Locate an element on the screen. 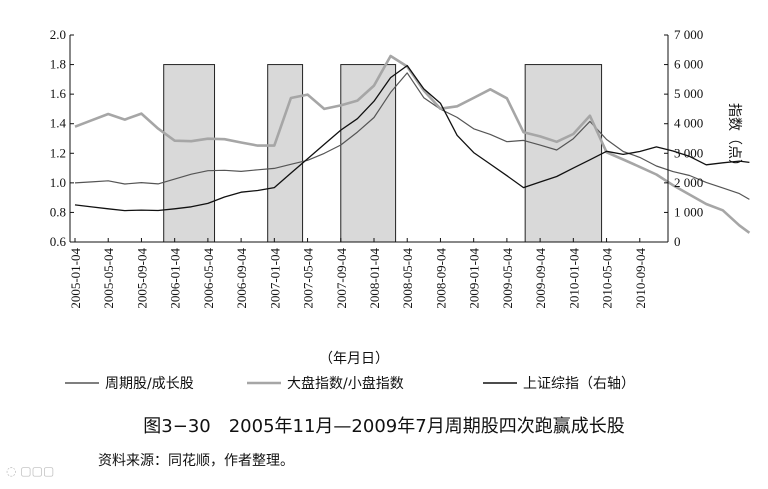  x-tick-label: 2008-09-04 is located at coordinates (440, 278).